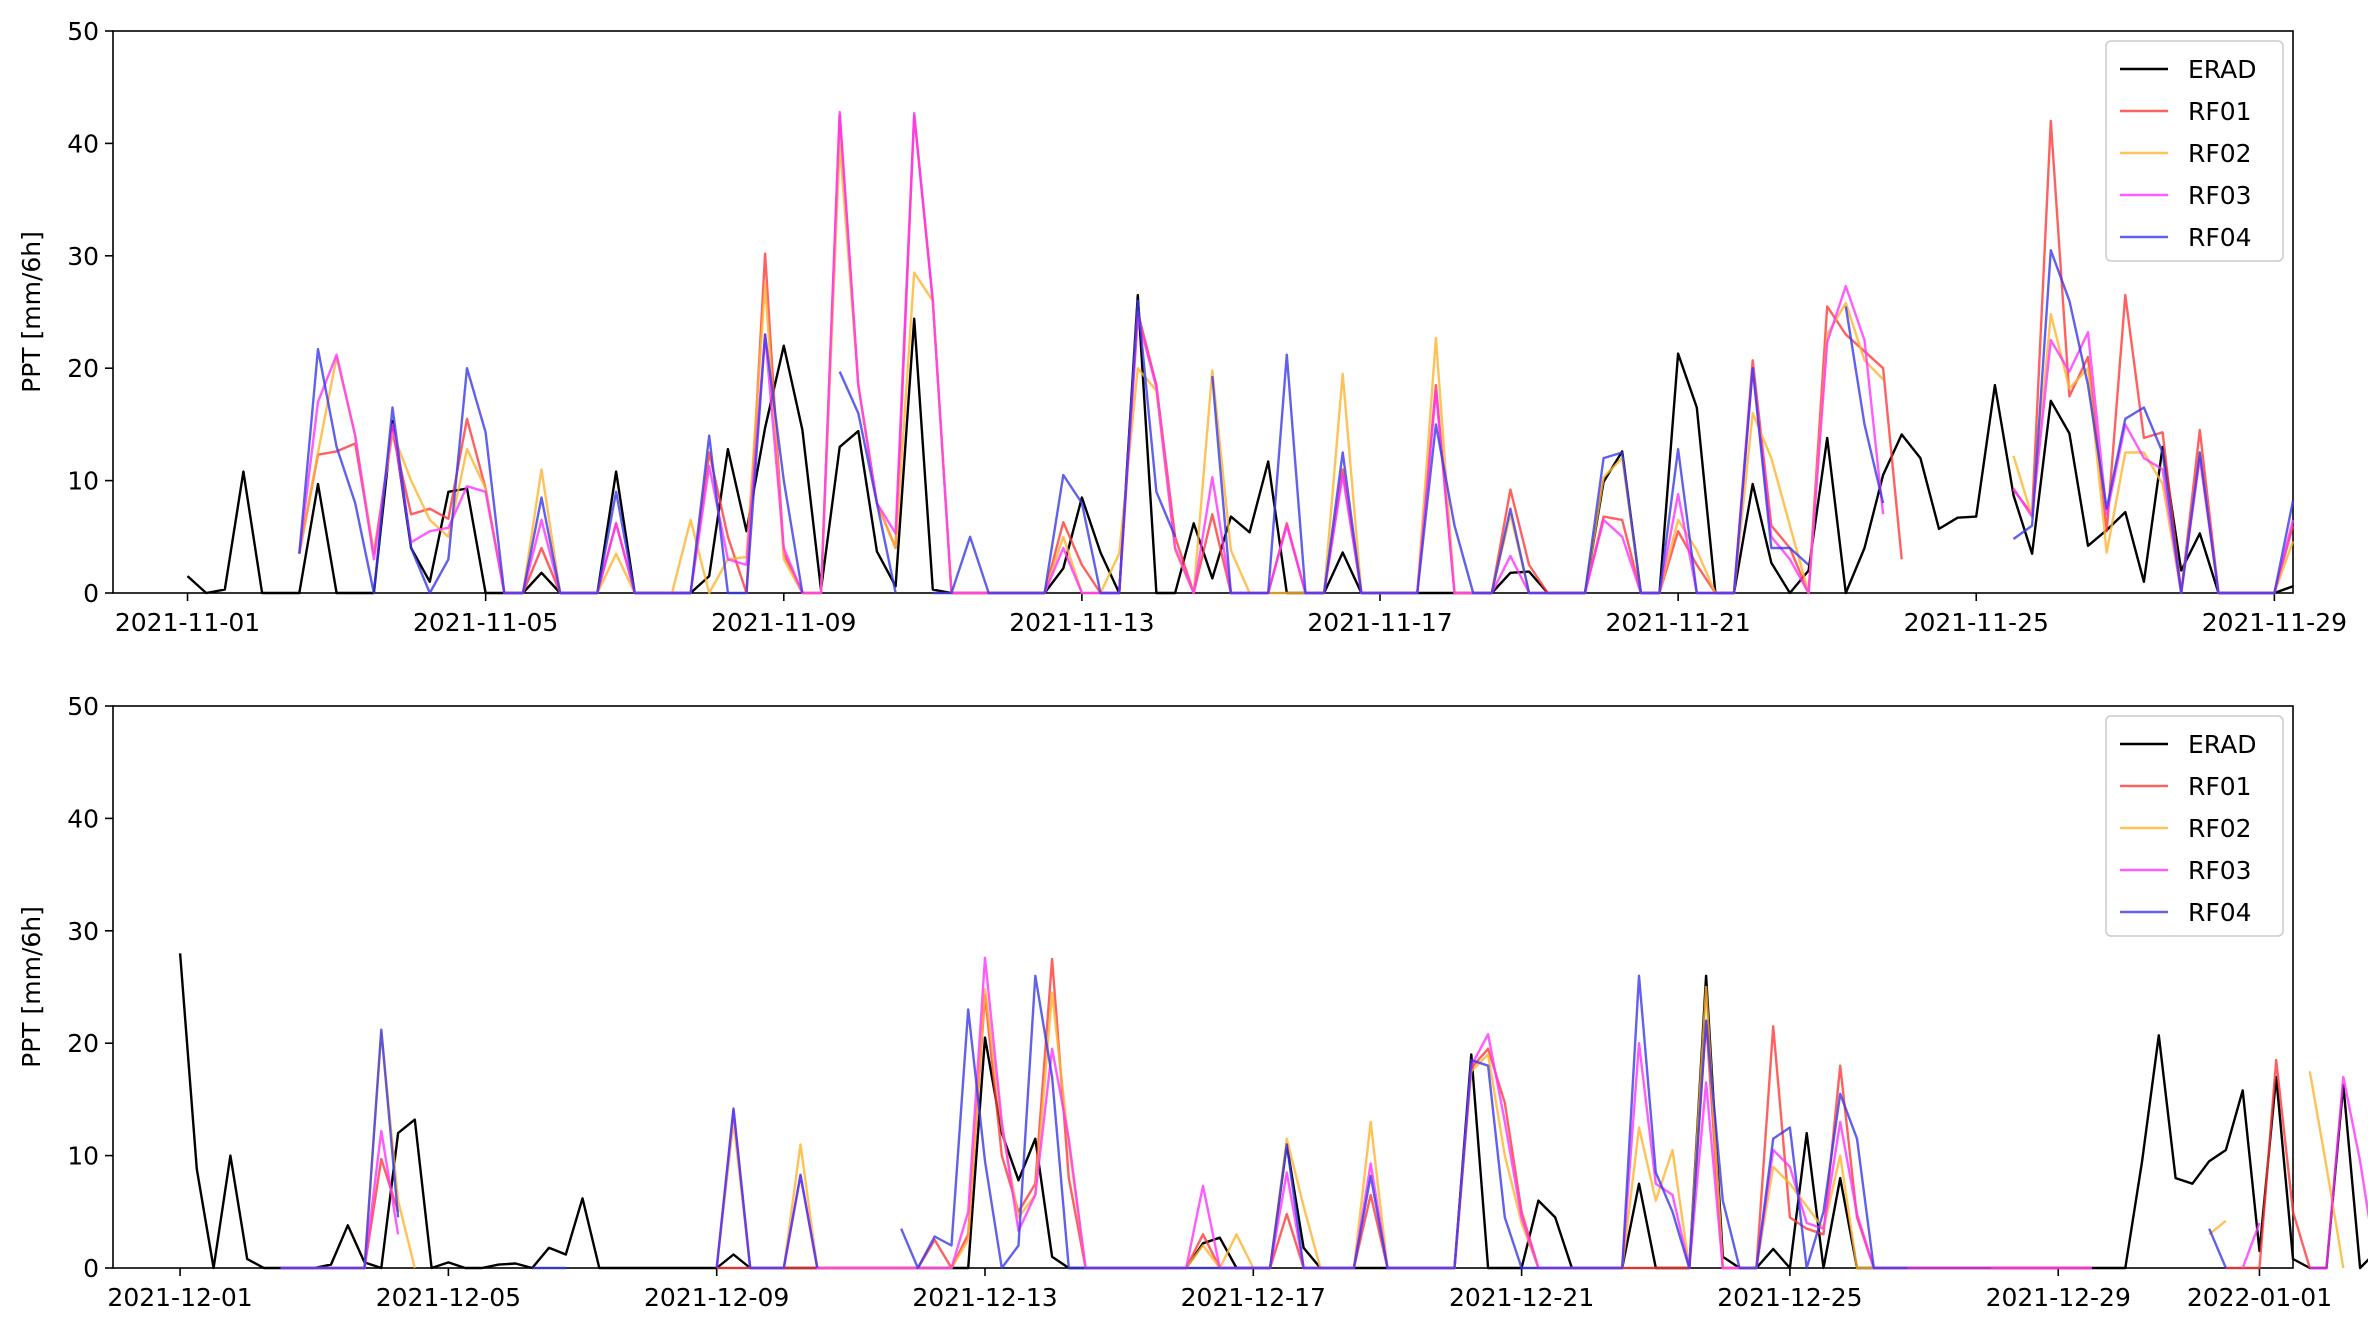 The height and width of the screenshot is (1330, 2368). Describe the element at coordinates (1789, 1297) in the screenshot. I see `x-tick-label: 2021-12-25` at that location.